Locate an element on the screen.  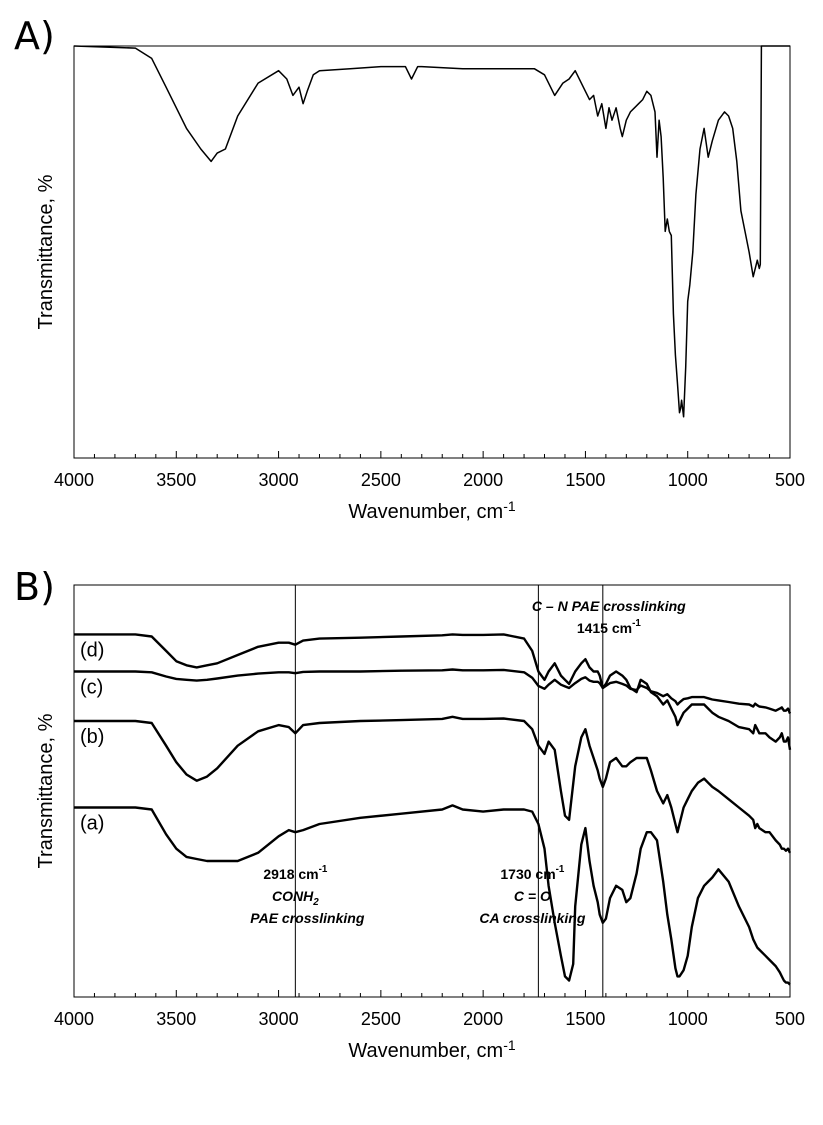
series-label: (c) is located at coordinates (91, 688).